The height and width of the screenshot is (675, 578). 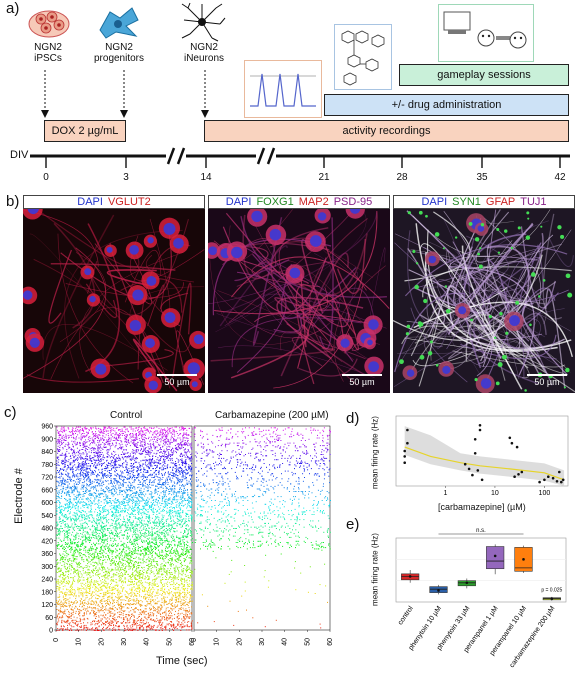 What do you see at coordinates (51, 631) in the screenshot?
I see `electrode-tick-label: 0` at bounding box center [51, 631].